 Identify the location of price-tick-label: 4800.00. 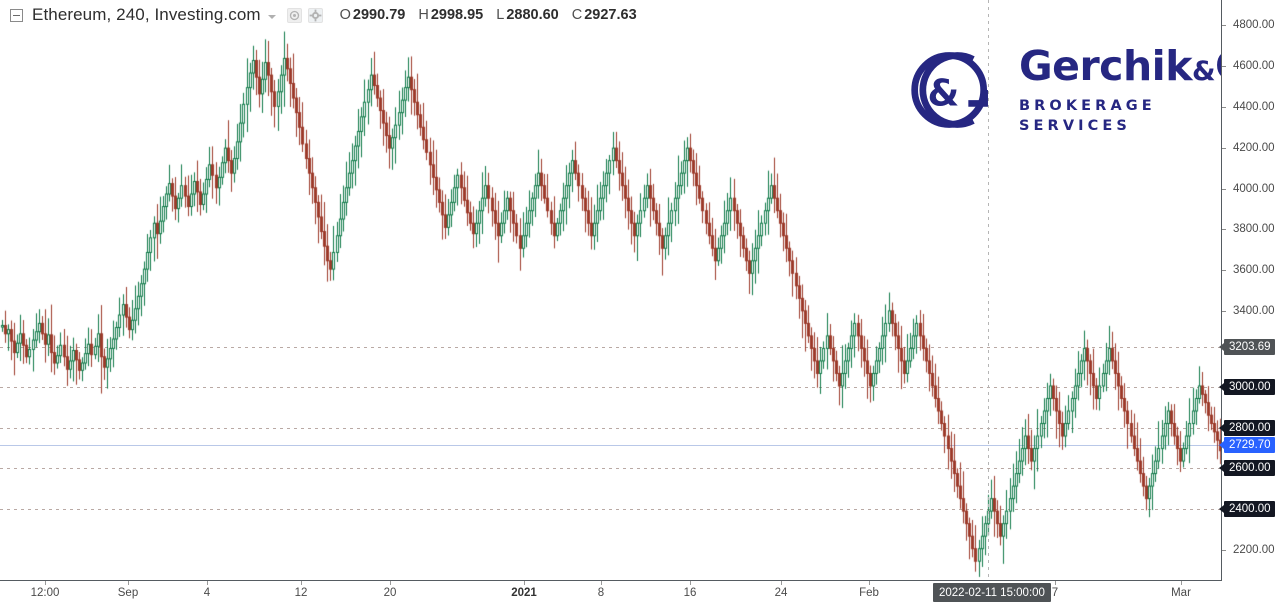
(1254, 25).